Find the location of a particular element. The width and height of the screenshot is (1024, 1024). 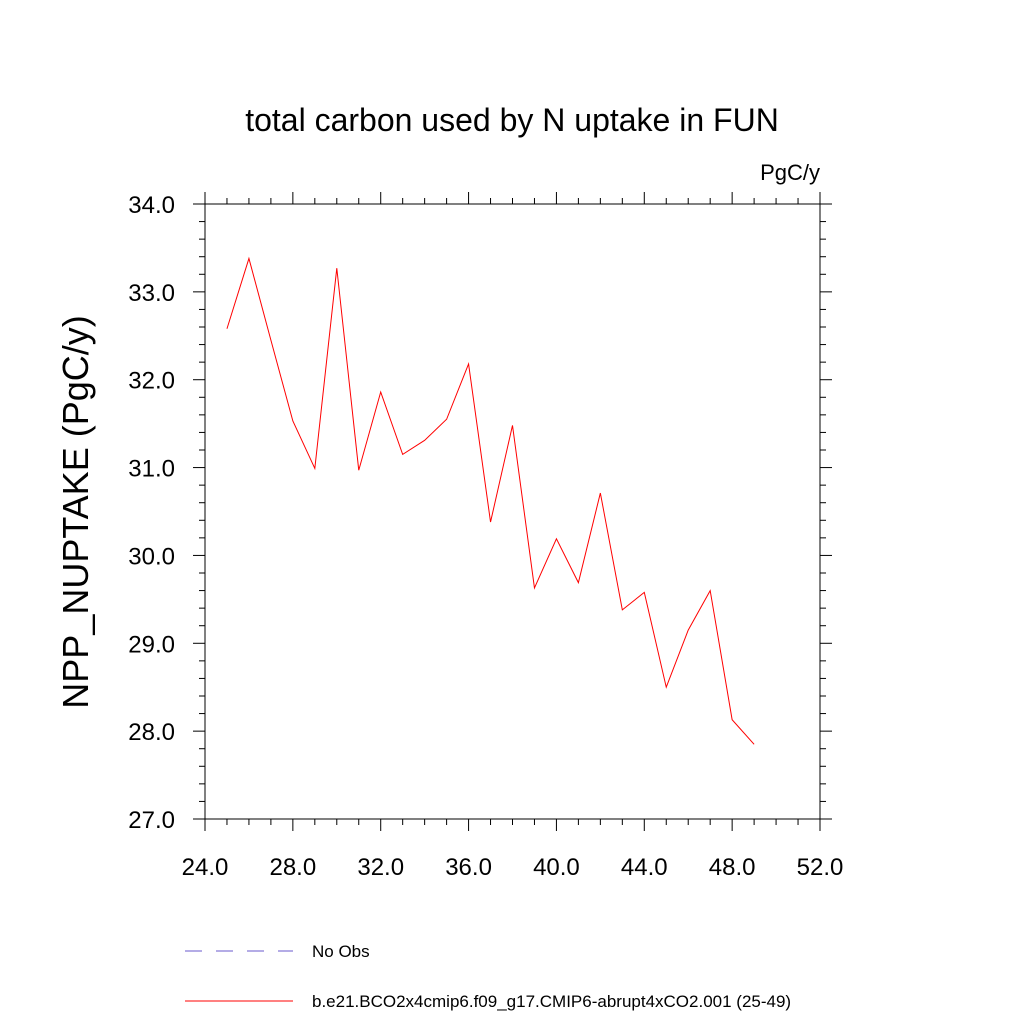

y-tick-label: 33.0 is located at coordinates (151, 293).